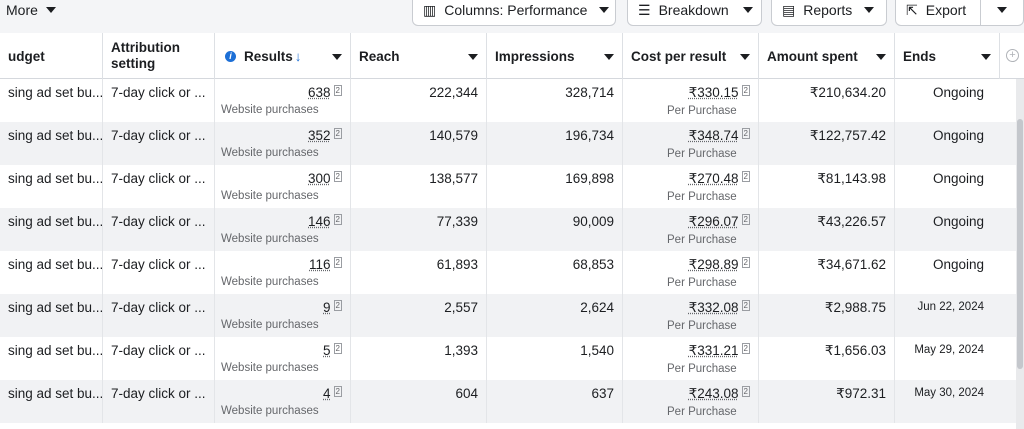 The image size is (1024, 429). I want to click on export-icon: ⇱, so click(912, 9).